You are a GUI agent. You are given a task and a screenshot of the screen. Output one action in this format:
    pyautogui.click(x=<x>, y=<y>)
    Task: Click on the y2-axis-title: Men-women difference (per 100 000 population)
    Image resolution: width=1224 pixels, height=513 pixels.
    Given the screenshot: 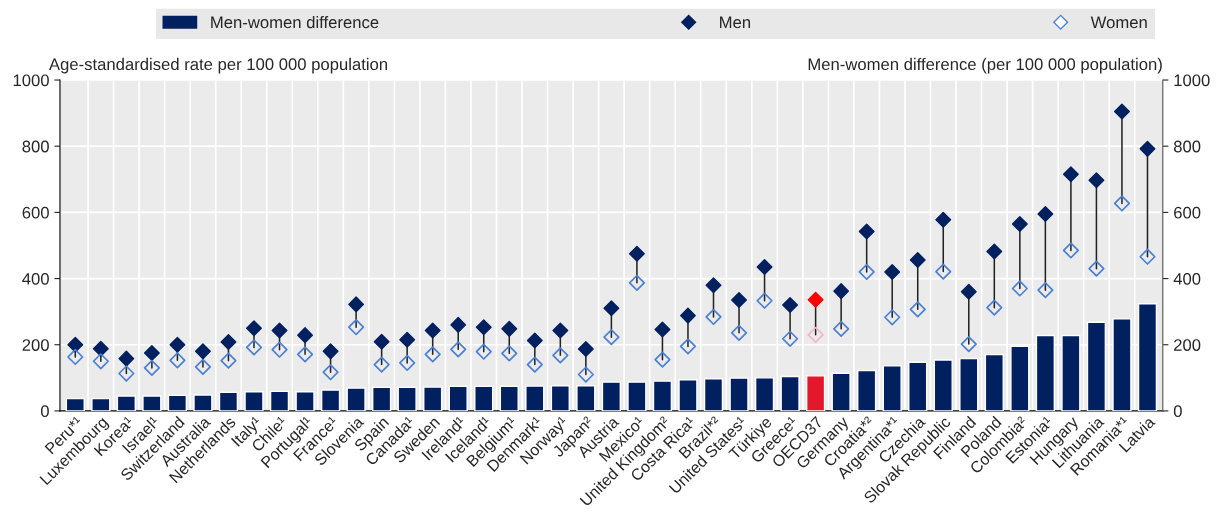 What is the action you would take?
    pyautogui.click(x=985, y=65)
    